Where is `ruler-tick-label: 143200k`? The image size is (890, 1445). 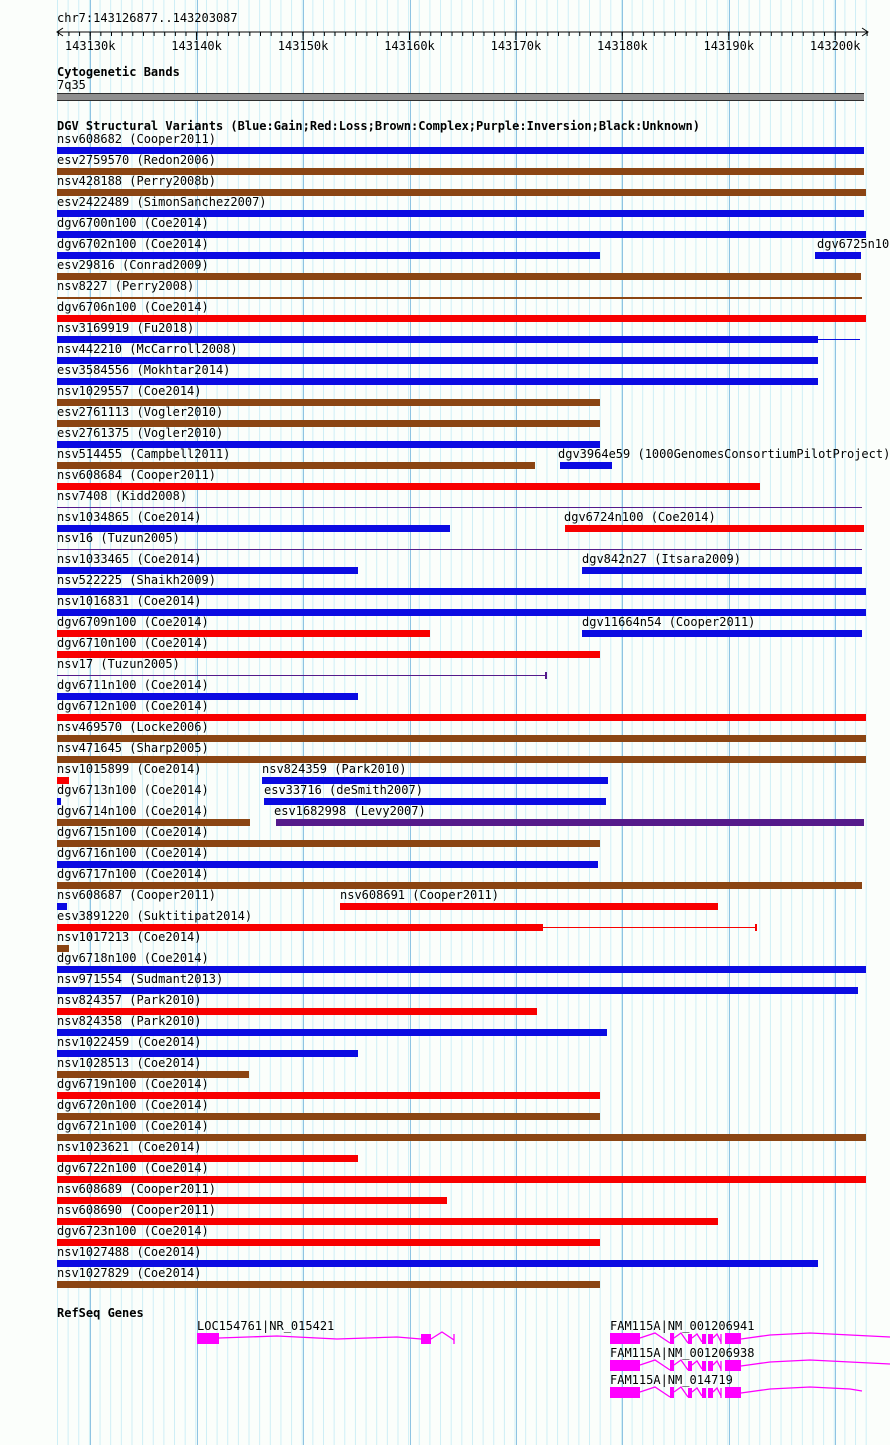
ruler-tick-label: 143200k is located at coordinates (835, 46).